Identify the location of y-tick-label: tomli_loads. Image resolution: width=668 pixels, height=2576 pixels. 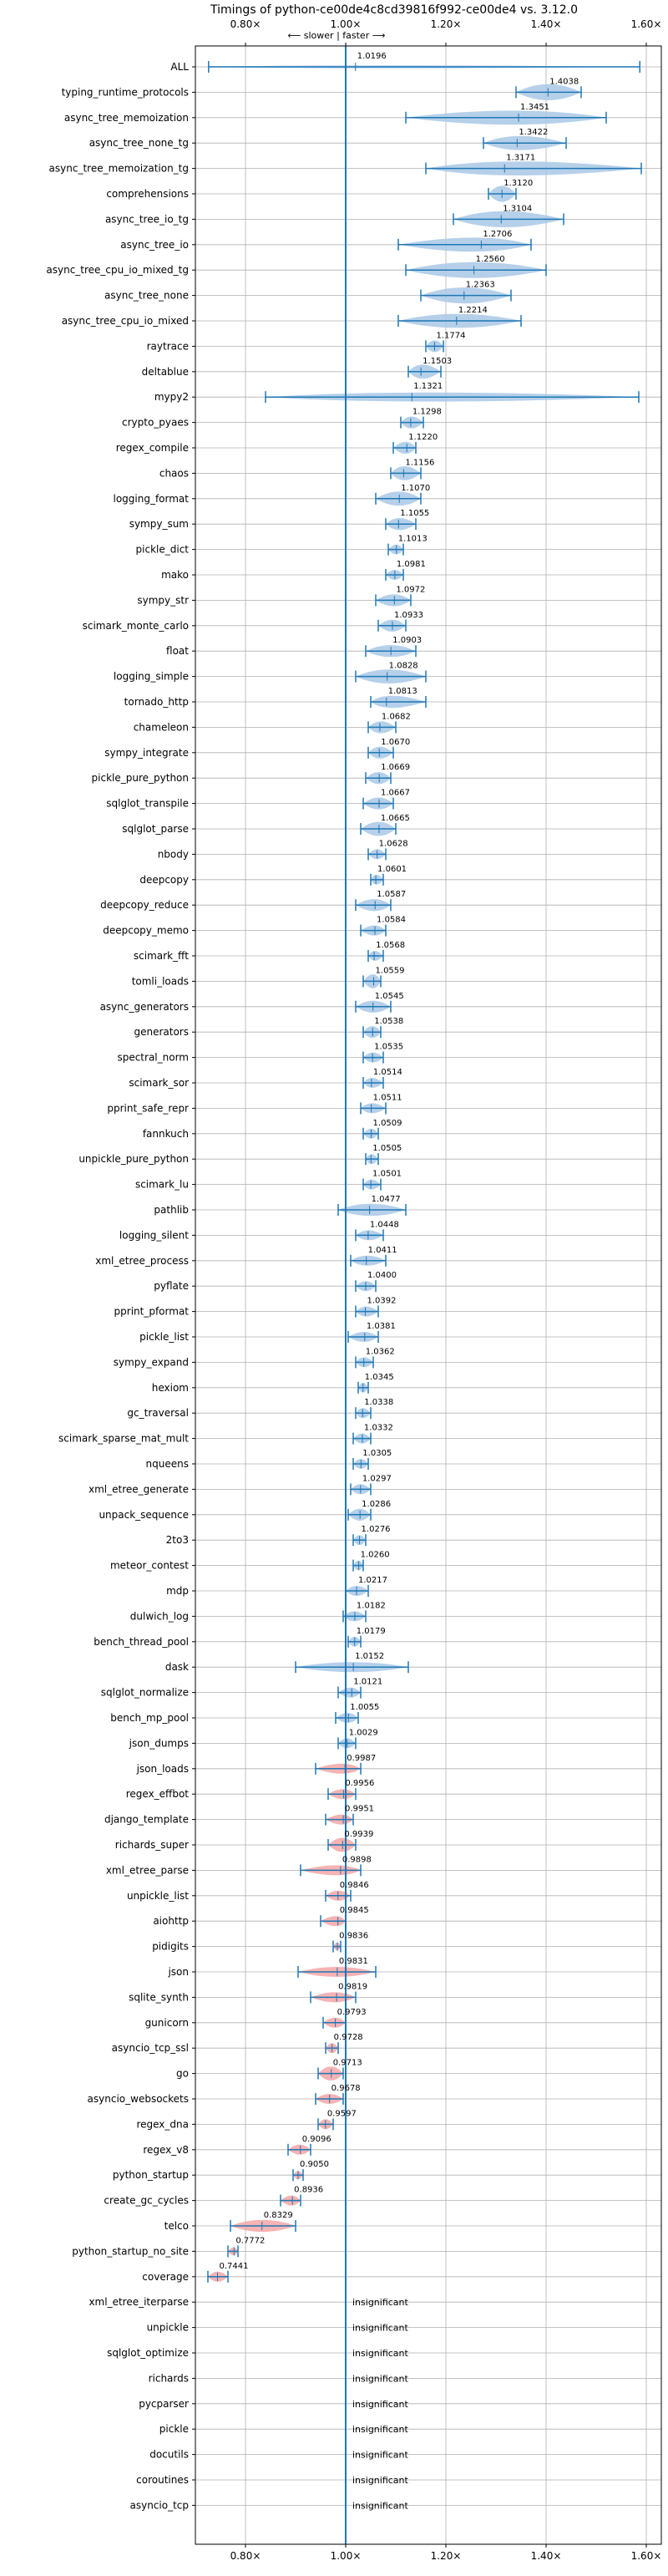
(160, 981).